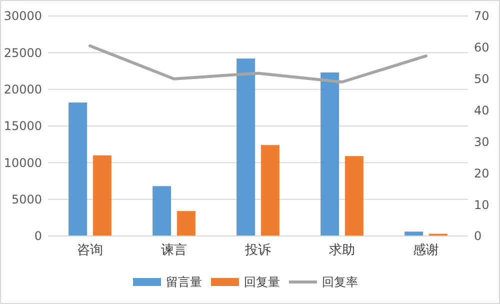  I want to click on legend-label: 留言量, so click(184, 282).